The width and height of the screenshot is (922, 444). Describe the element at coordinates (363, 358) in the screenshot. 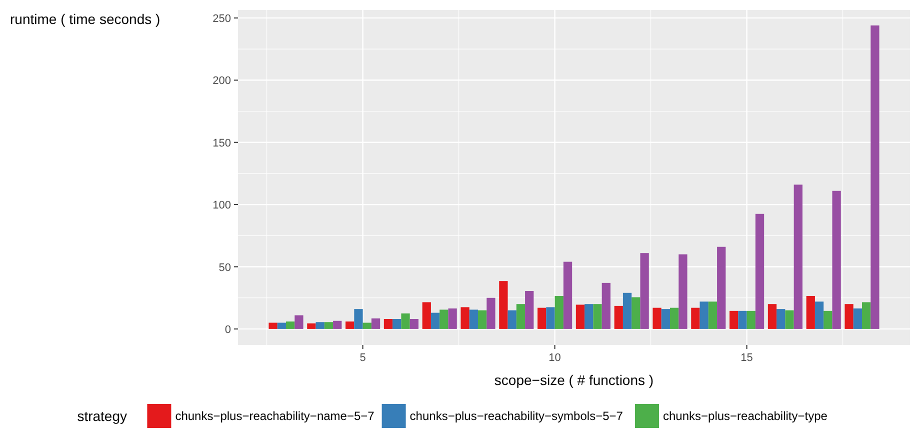

I see `x-tick-label: 5` at that location.